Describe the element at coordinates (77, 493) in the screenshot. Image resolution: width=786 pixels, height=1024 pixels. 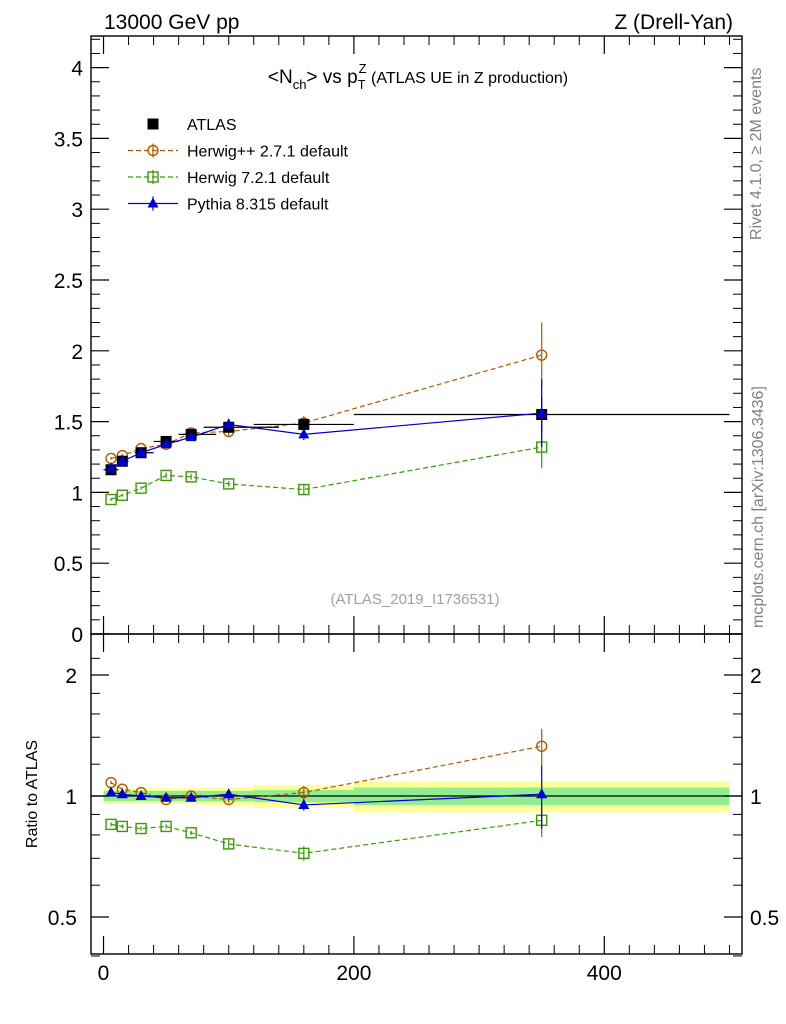
I see `y-tick-label: 1` at that location.